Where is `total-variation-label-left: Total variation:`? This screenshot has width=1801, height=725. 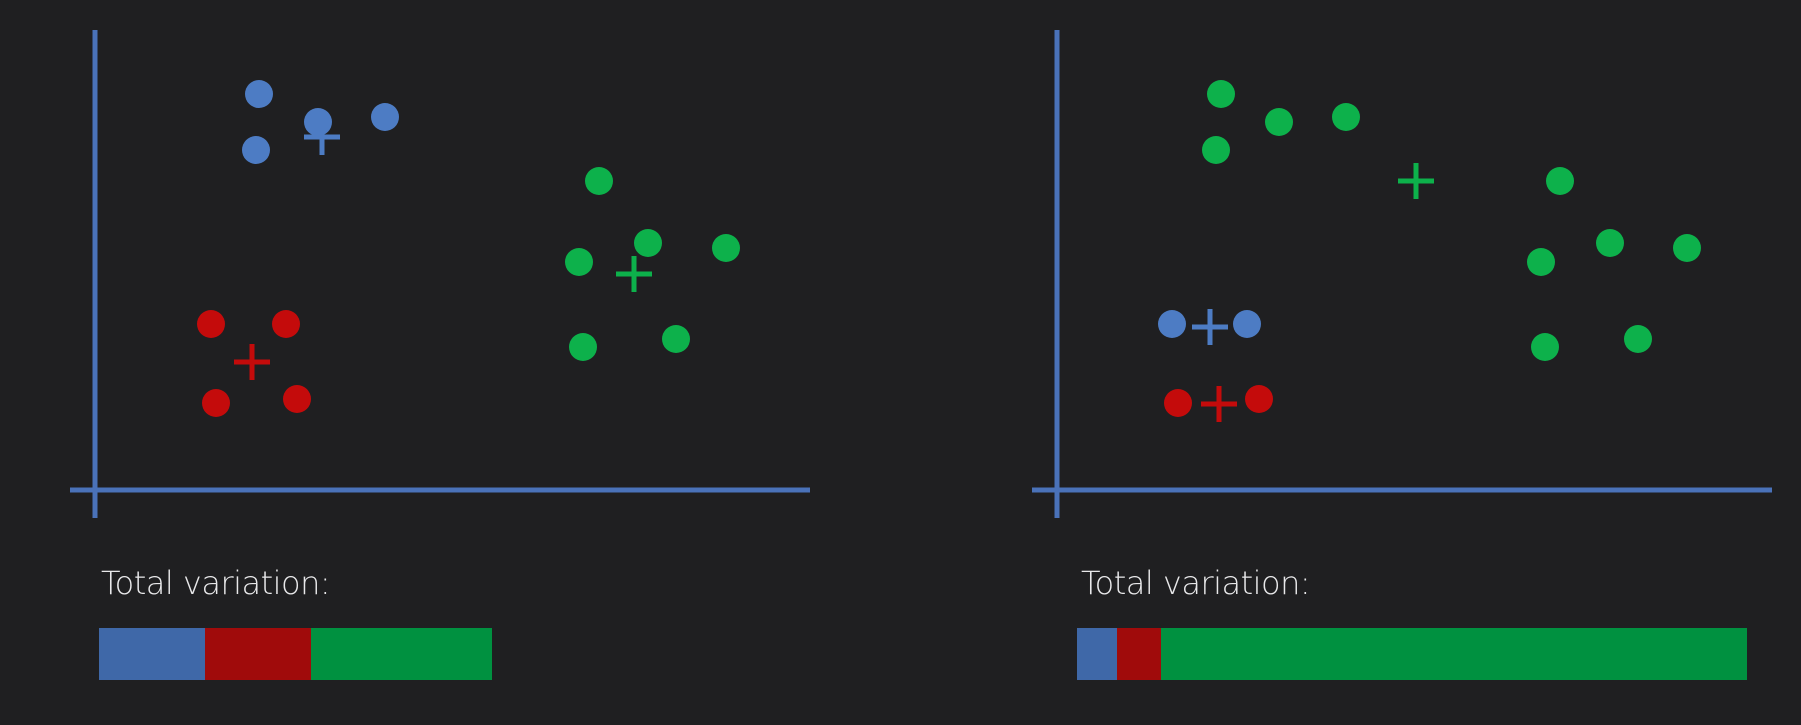 total-variation-label-left: Total variation: is located at coordinates (216, 583).